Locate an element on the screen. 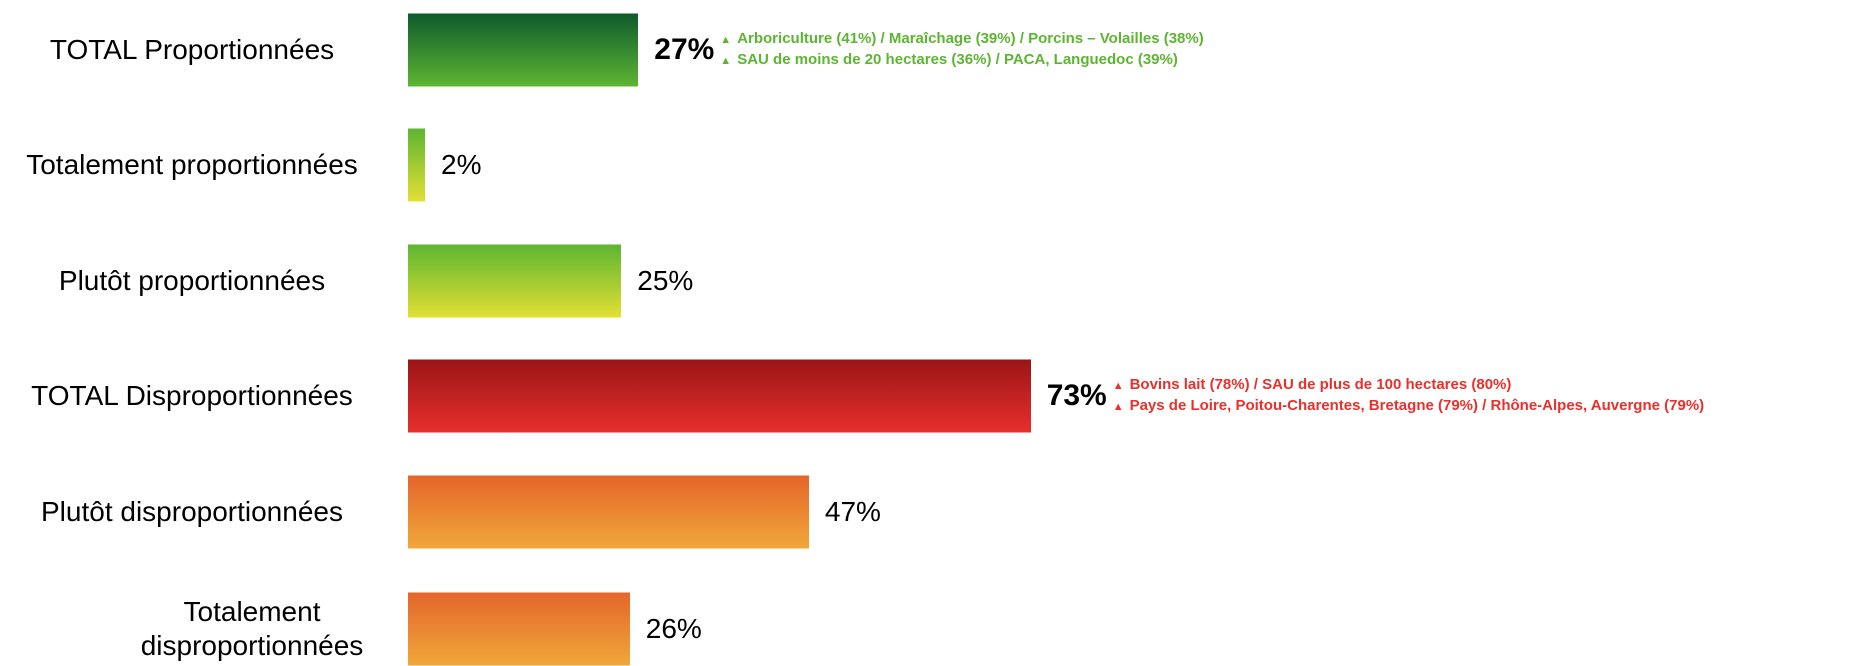 The height and width of the screenshot is (666, 1860). category-label: Totalement proportionnées is located at coordinates (192, 164).